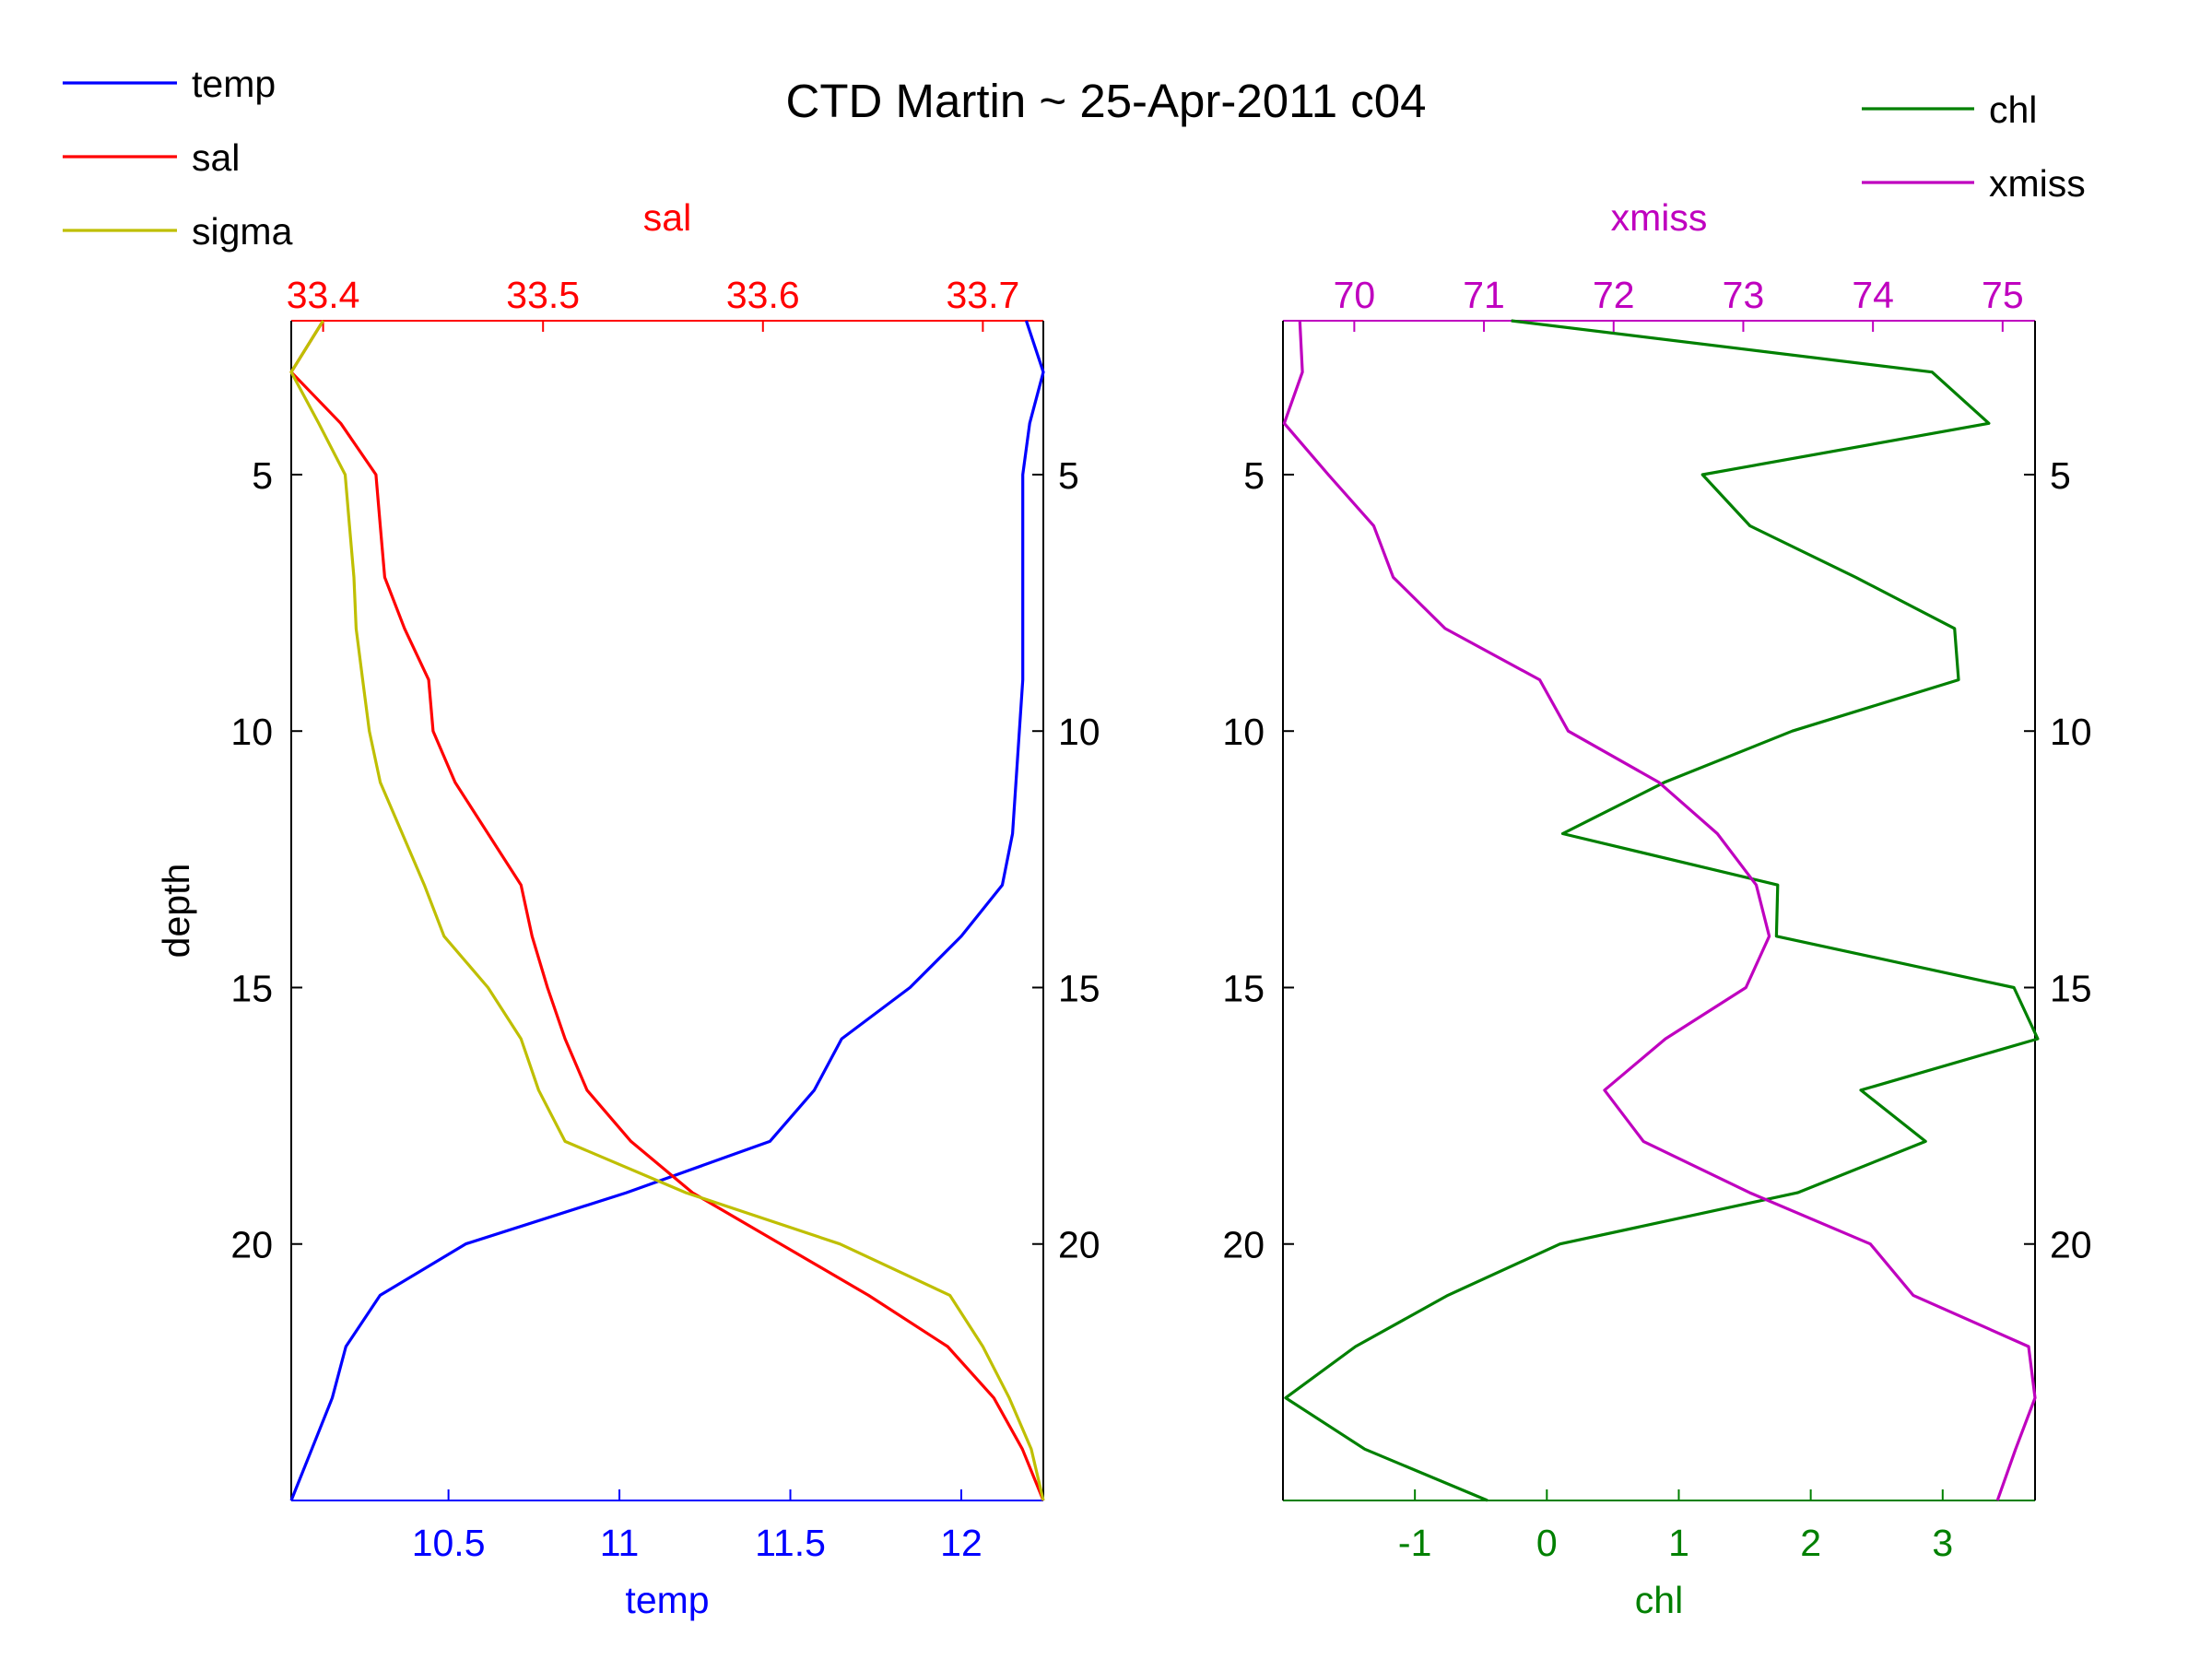 Image resolution: width=2212 pixels, height=1659 pixels. Describe the element at coordinates (1744, 295) in the screenshot. I see `top-tick-label: 73` at that location.